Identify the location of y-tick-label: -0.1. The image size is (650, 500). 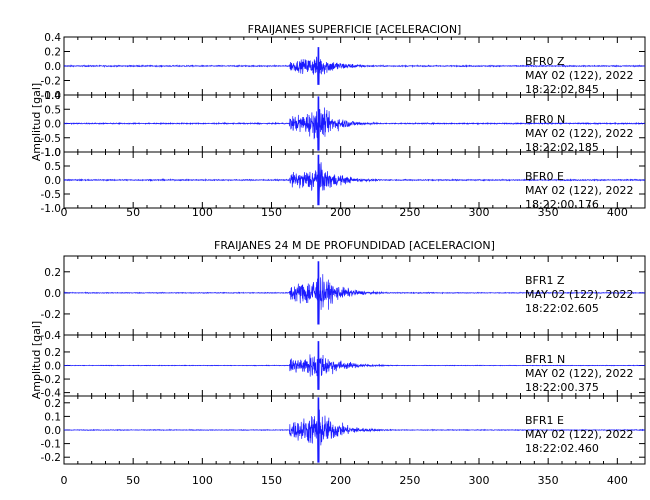
(51, 445).